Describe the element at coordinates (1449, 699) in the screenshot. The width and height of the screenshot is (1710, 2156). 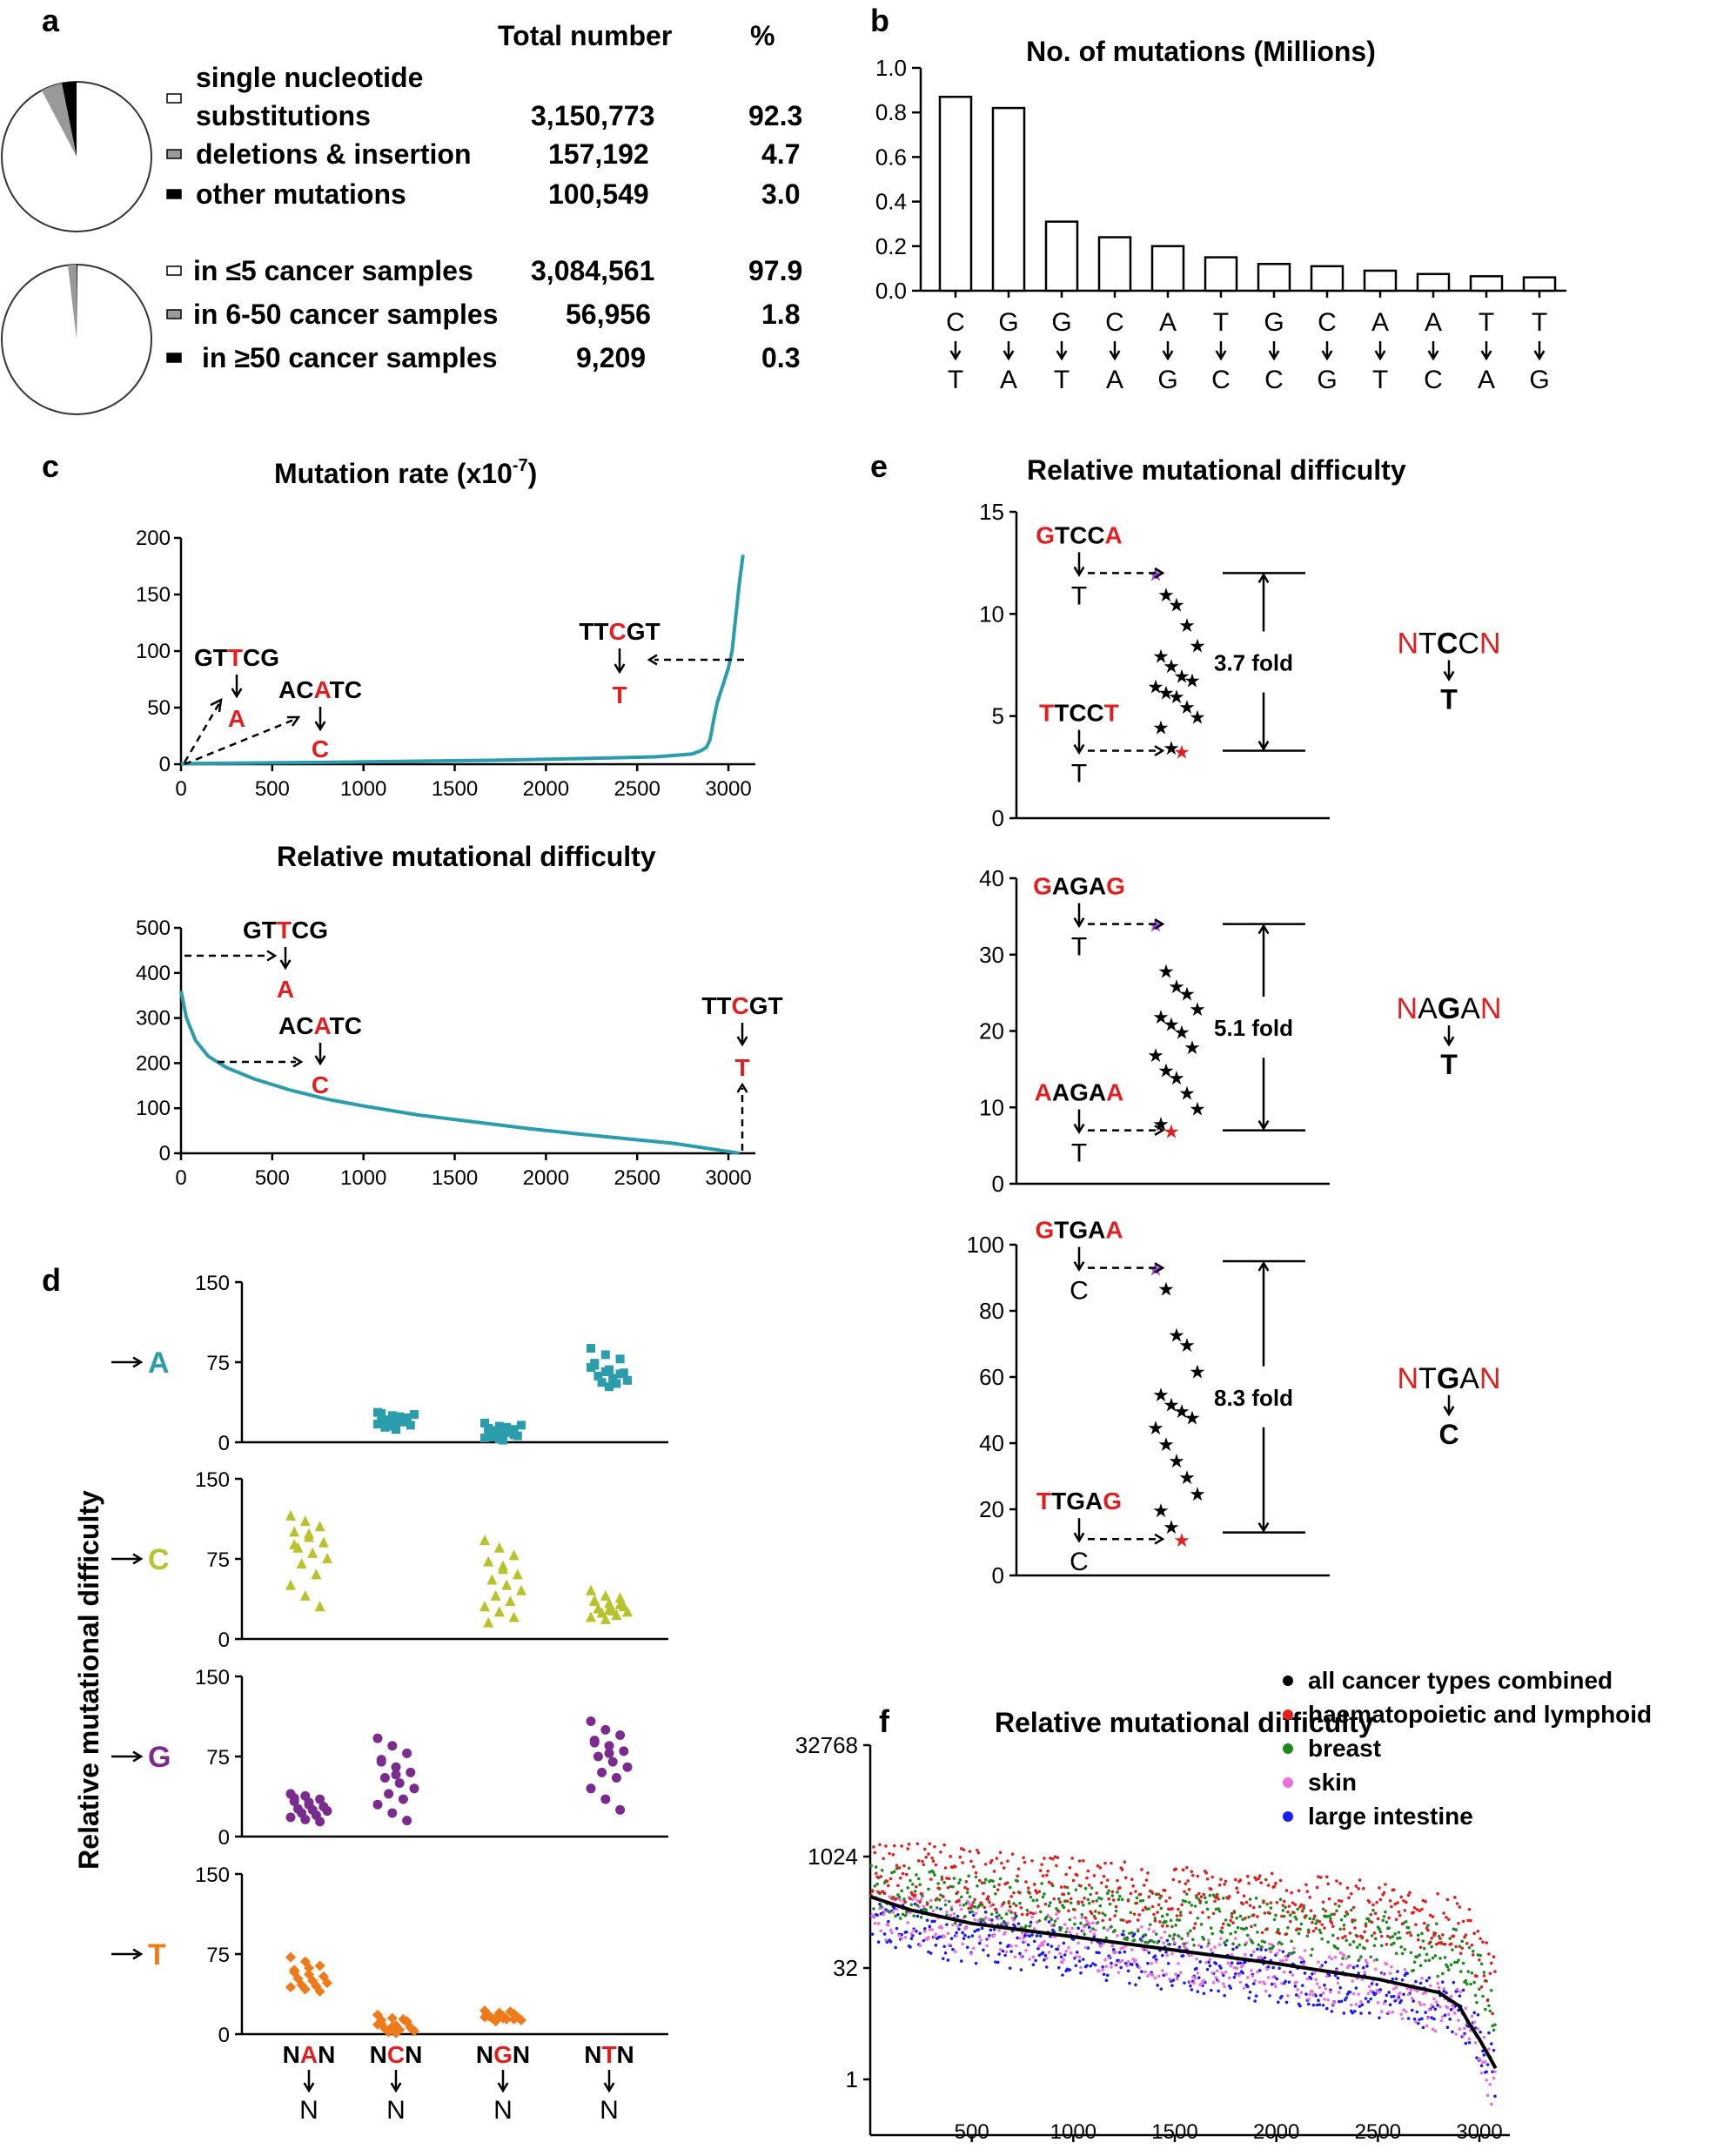
I see `e1-motif-to: T` at that location.